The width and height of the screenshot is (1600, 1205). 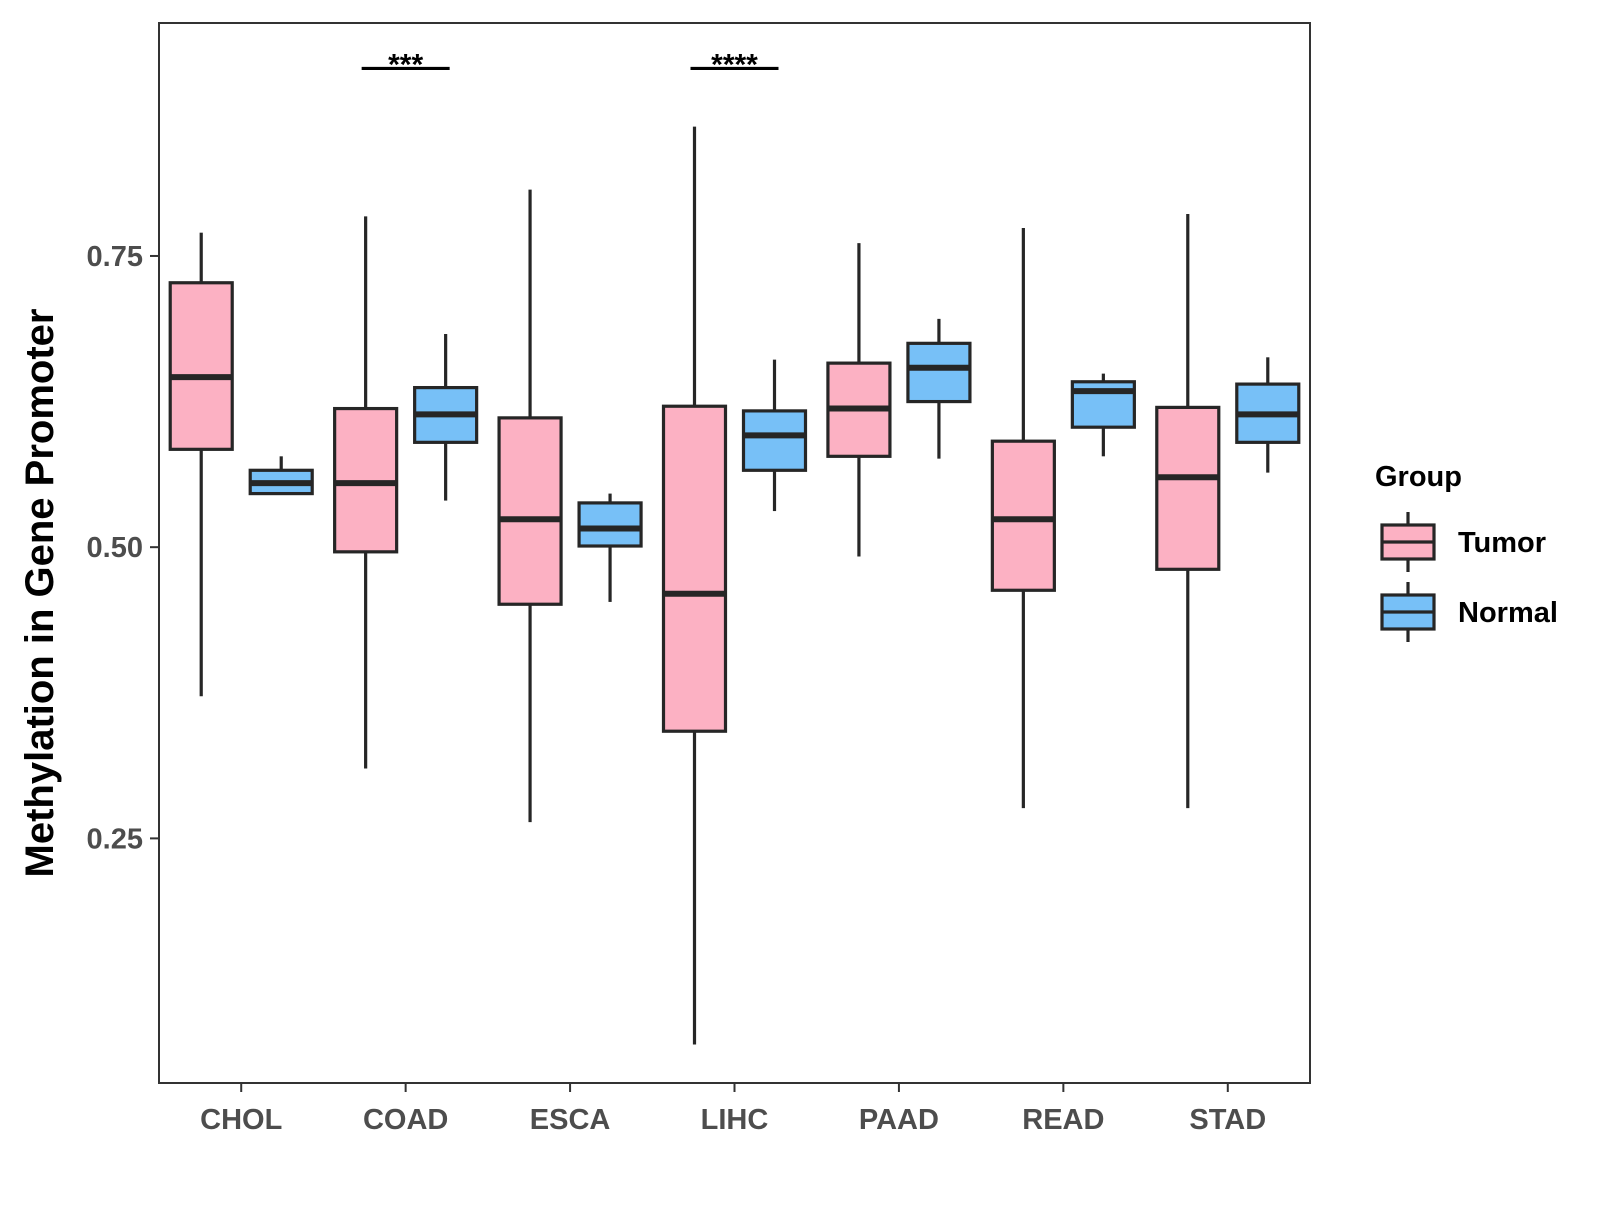 I want to click on x-tick-label-paad: PAAD, so click(x=899, y=1120).